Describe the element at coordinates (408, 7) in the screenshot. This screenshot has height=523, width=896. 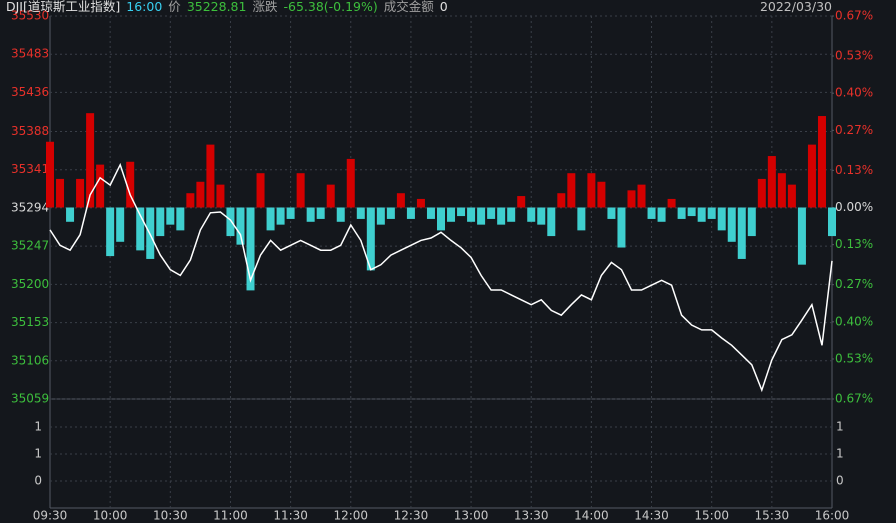
I see `amount-label: 成交金额` at that location.